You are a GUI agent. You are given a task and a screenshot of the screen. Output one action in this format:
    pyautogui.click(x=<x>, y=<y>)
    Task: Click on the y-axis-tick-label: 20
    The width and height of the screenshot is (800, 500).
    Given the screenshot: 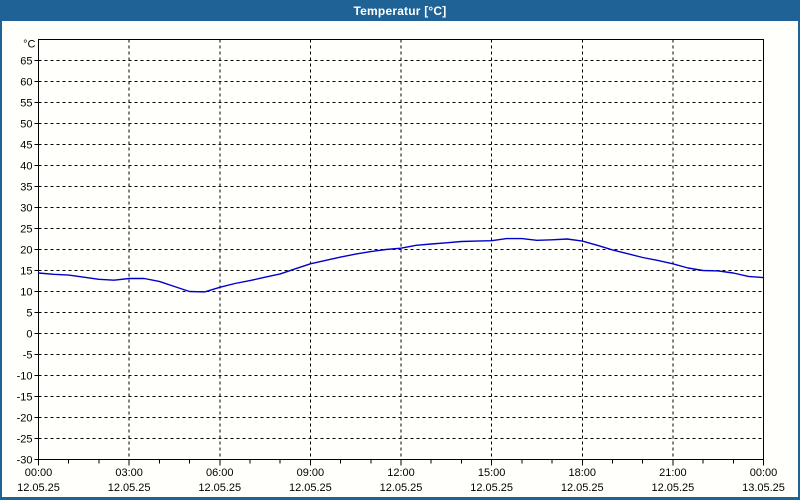 What is the action you would take?
    pyautogui.click(x=26, y=251)
    